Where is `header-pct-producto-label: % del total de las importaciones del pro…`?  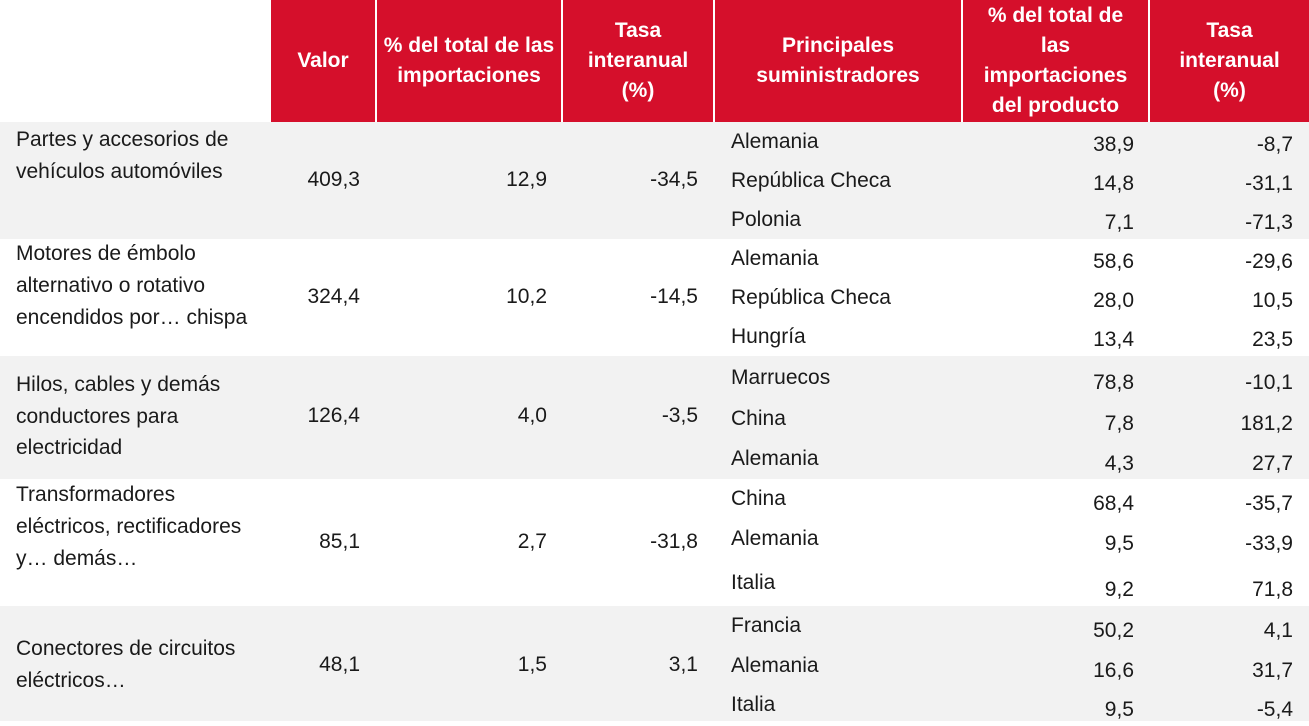 header-pct-producto-label: % del total de las importaciones del pro… is located at coordinates (1055, 60).